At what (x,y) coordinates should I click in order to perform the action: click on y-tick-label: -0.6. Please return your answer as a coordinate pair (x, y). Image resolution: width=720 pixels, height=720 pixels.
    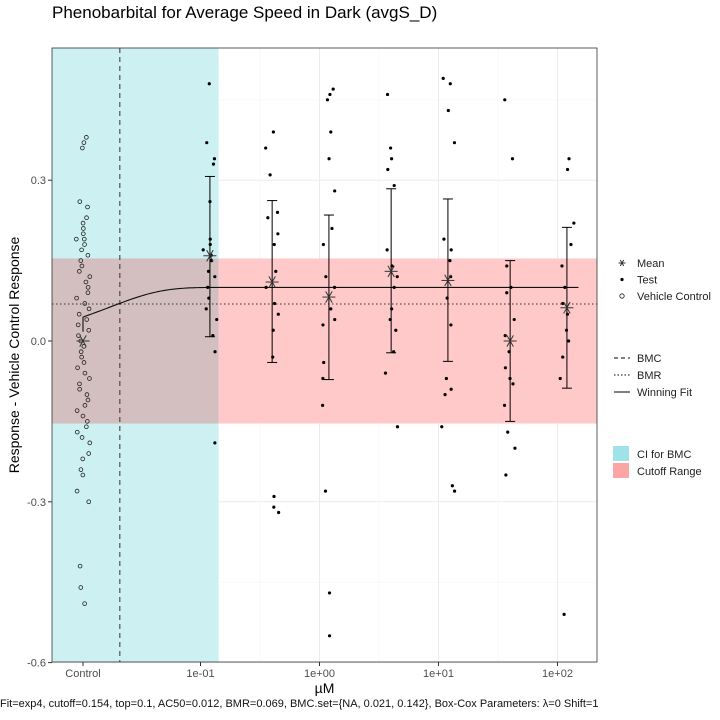
    Looking at the image, I should click on (36, 664).